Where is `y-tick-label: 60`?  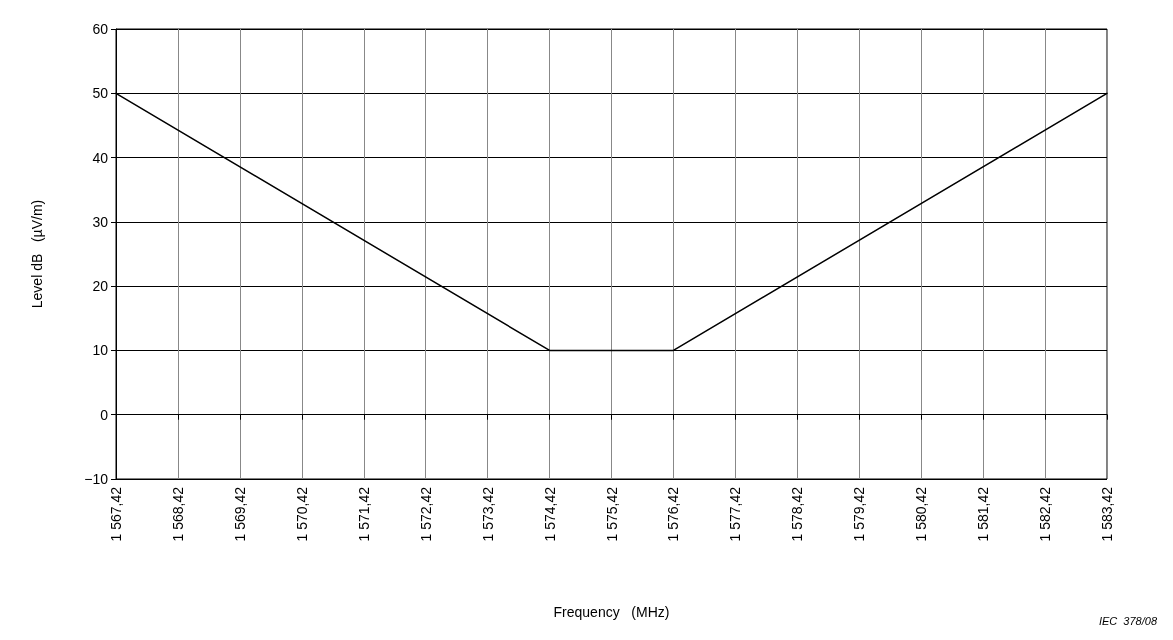 y-tick-label: 60 is located at coordinates (100, 29).